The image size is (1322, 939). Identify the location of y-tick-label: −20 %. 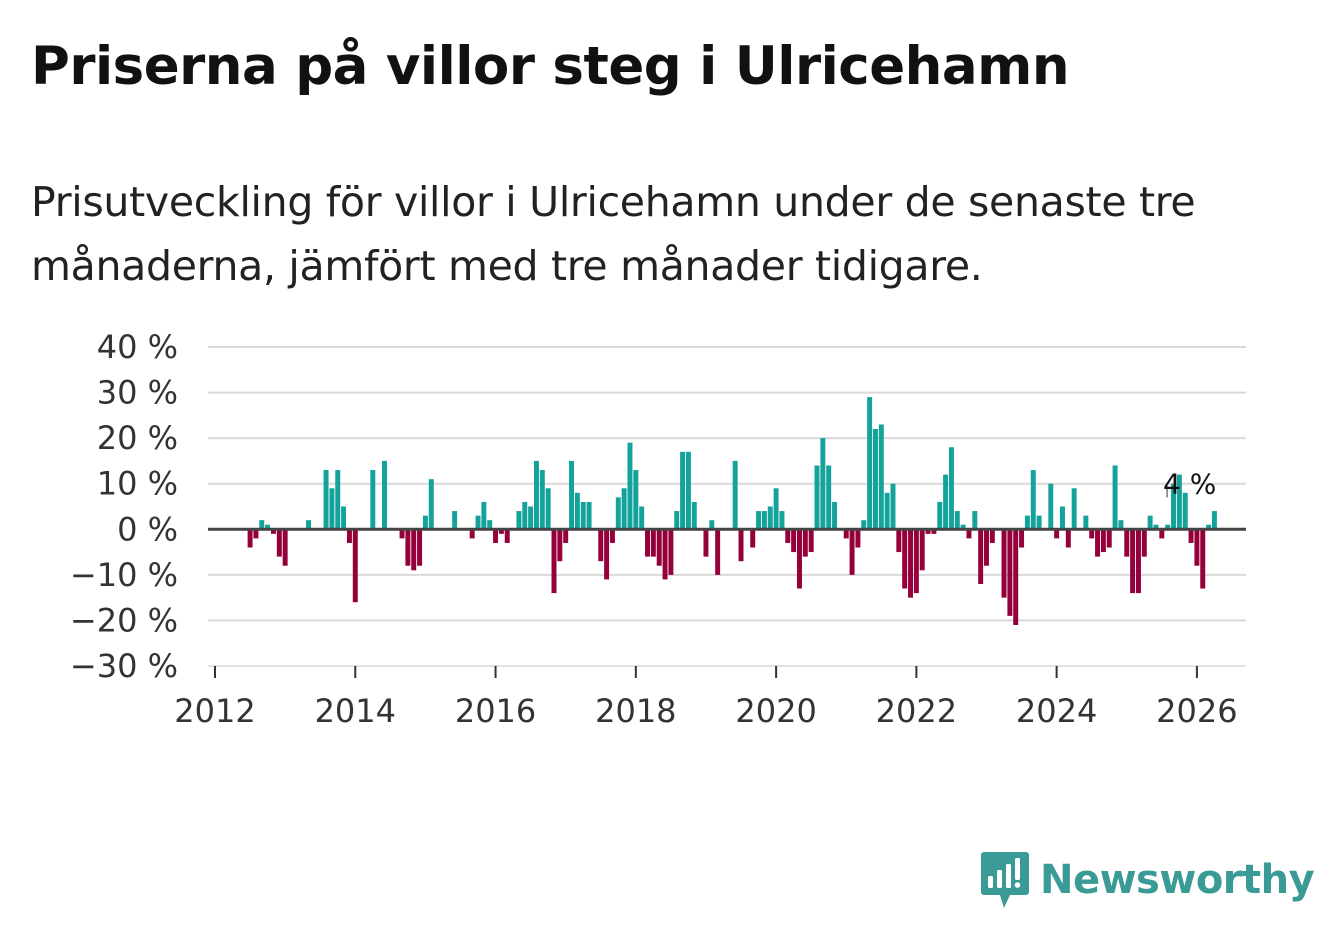
(124, 620).